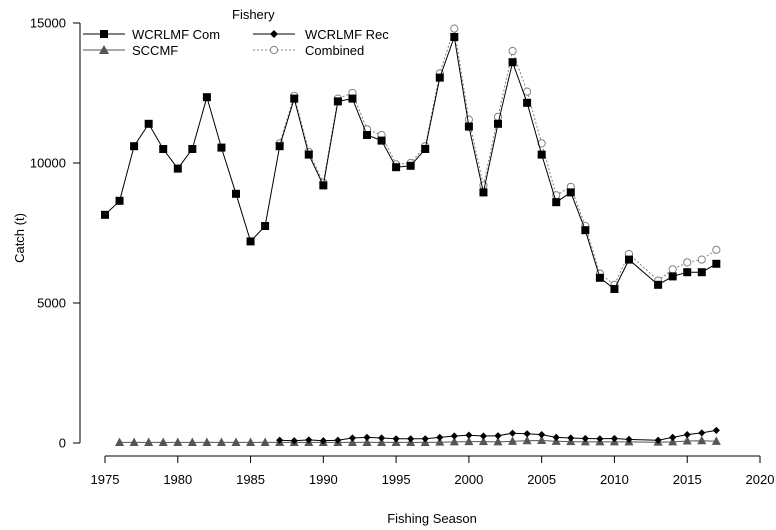  Describe the element at coordinates (176, 34) in the screenshot. I see `legend-label-wcrlmf-com: WCRLMF Com` at that location.